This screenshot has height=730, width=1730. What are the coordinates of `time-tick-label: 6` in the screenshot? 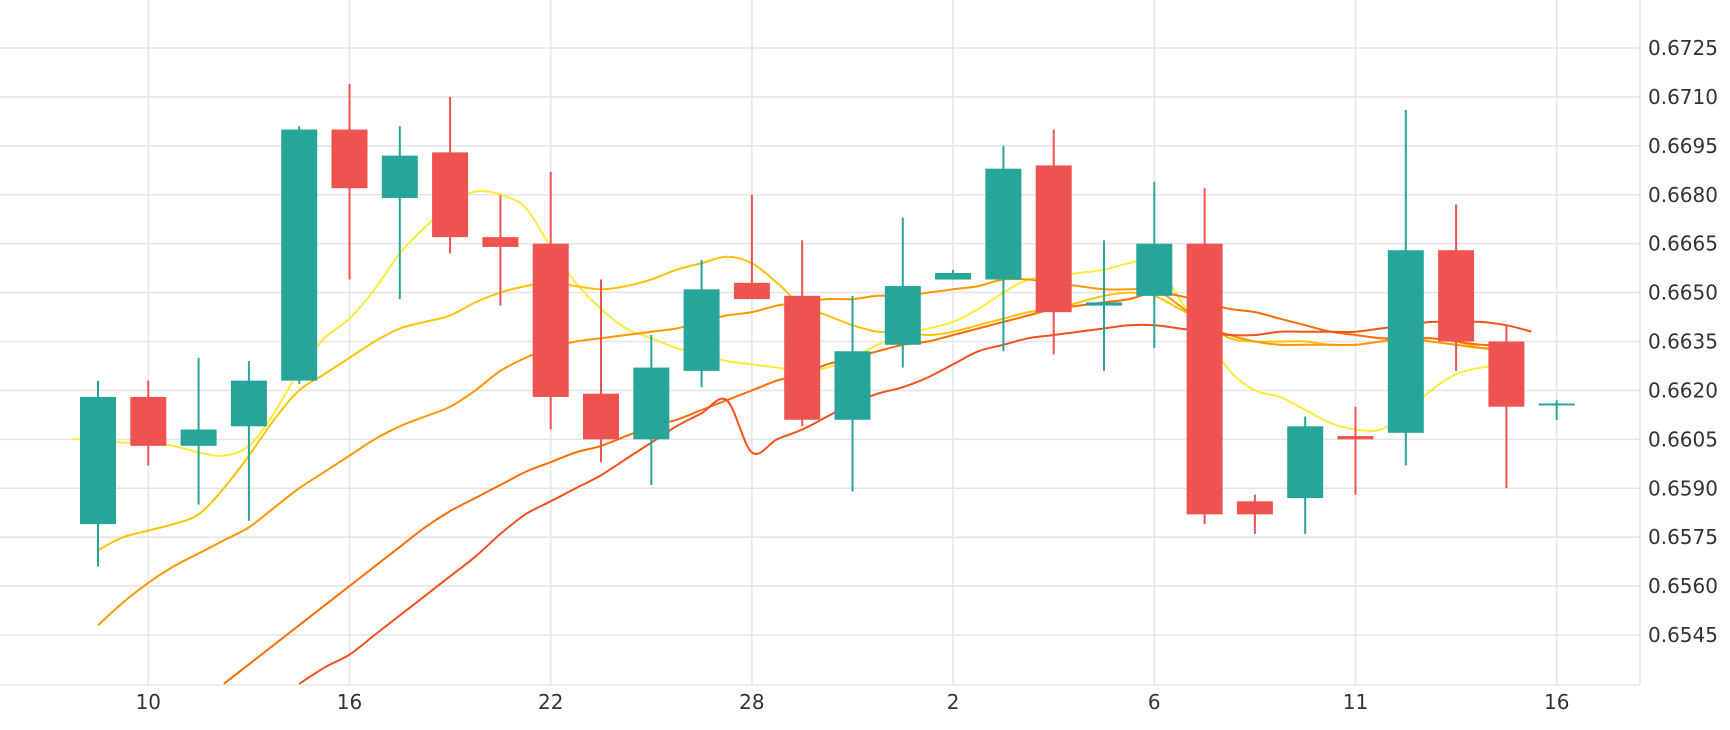 It's located at (1154, 702).